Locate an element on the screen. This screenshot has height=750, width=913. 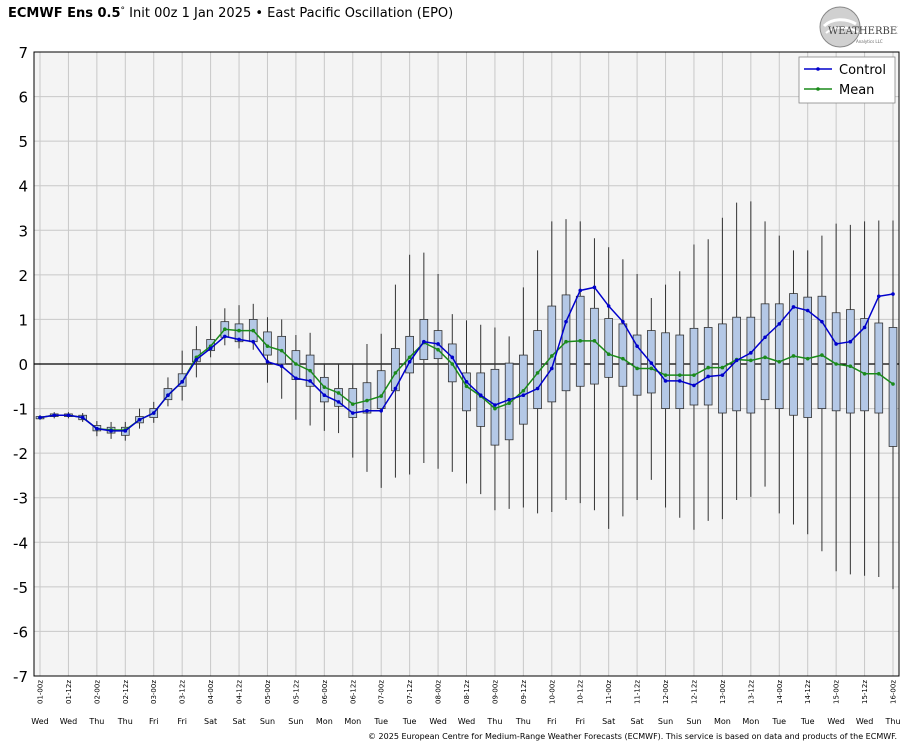
legend-marker-mean is located at coordinates (818, 89).